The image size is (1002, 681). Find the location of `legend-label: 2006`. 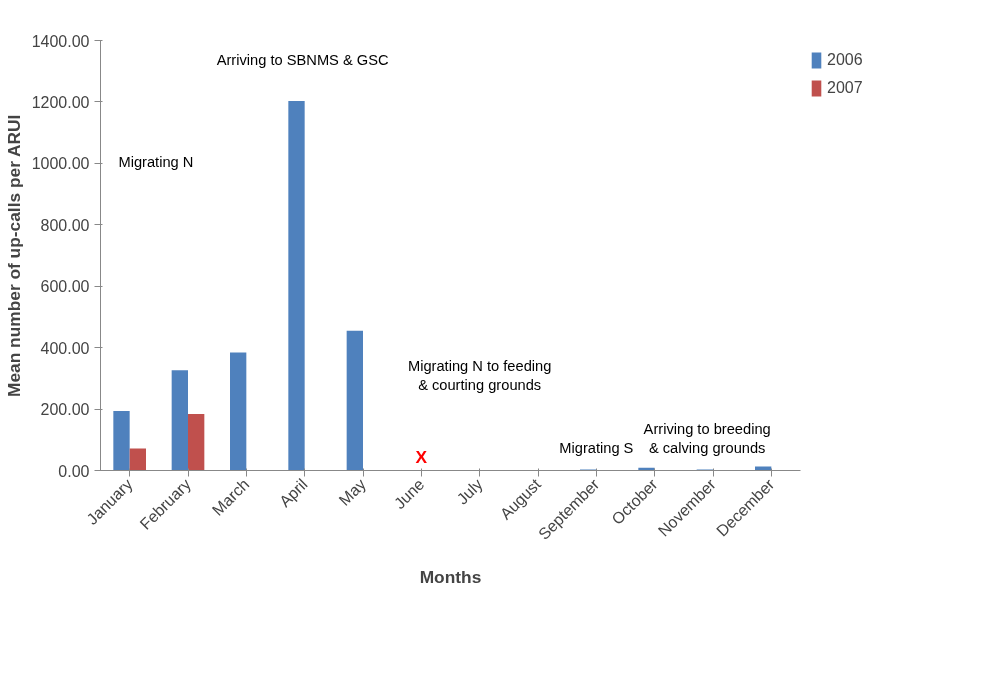

legend-label: 2006 is located at coordinates (845, 60).